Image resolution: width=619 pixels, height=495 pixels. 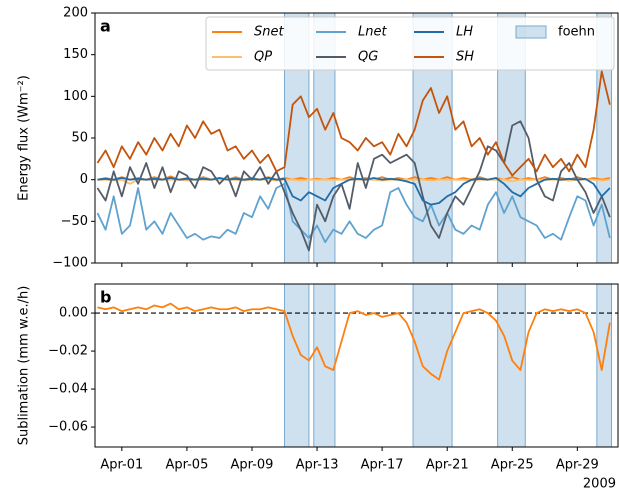 What do you see at coordinates (382, 465) in the screenshot?
I see `x-tick-label: Apr-17` at bounding box center [382, 465].